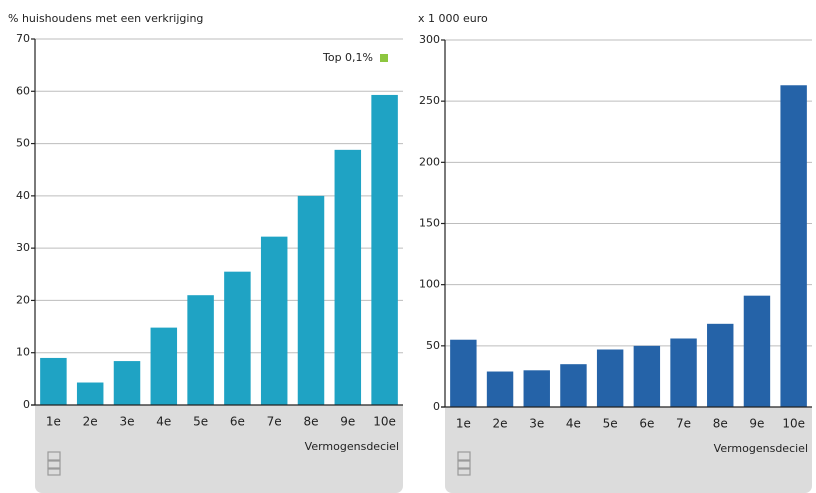 Image resolution: width=816 pixels, height=493 pixels. I want to click on legend-swatch, so click(384, 58).